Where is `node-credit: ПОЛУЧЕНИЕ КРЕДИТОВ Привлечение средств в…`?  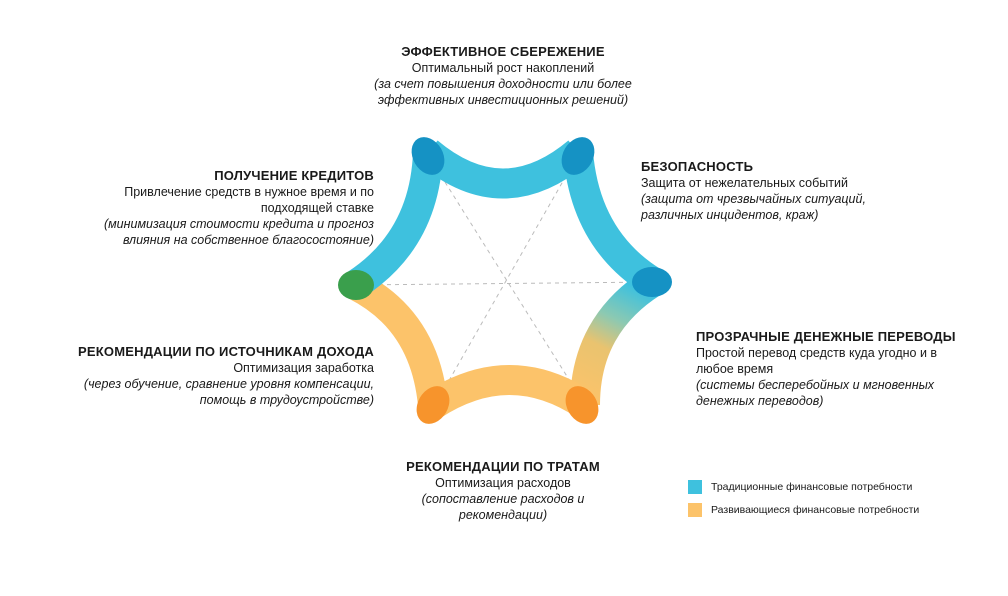 node-credit: ПОЛУЧЕНИЕ КРЕДИТОВ Привлечение средств в… is located at coordinates (219, 208).